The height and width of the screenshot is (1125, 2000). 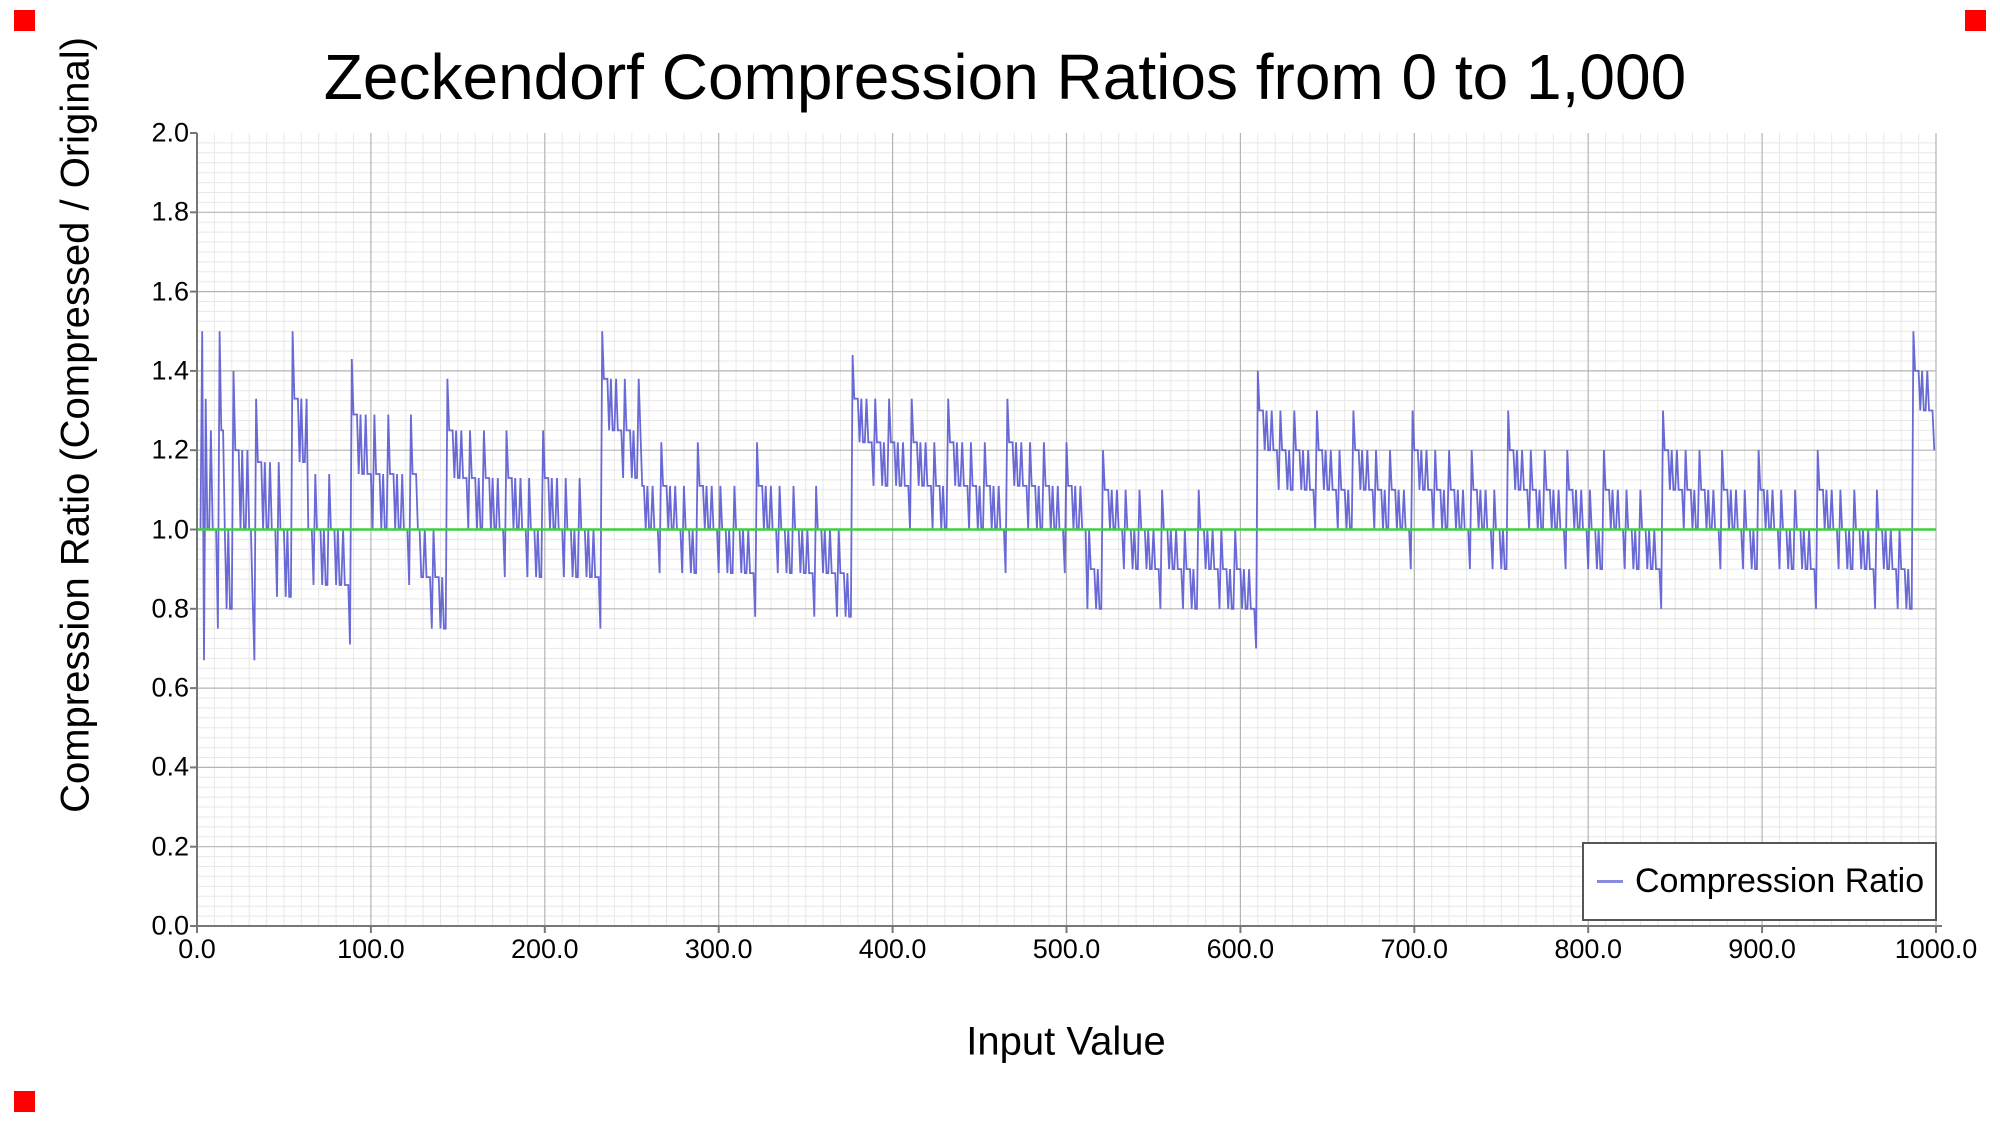 I want to click on x-tick-label: 900.0, so click(x=1762, y=949).